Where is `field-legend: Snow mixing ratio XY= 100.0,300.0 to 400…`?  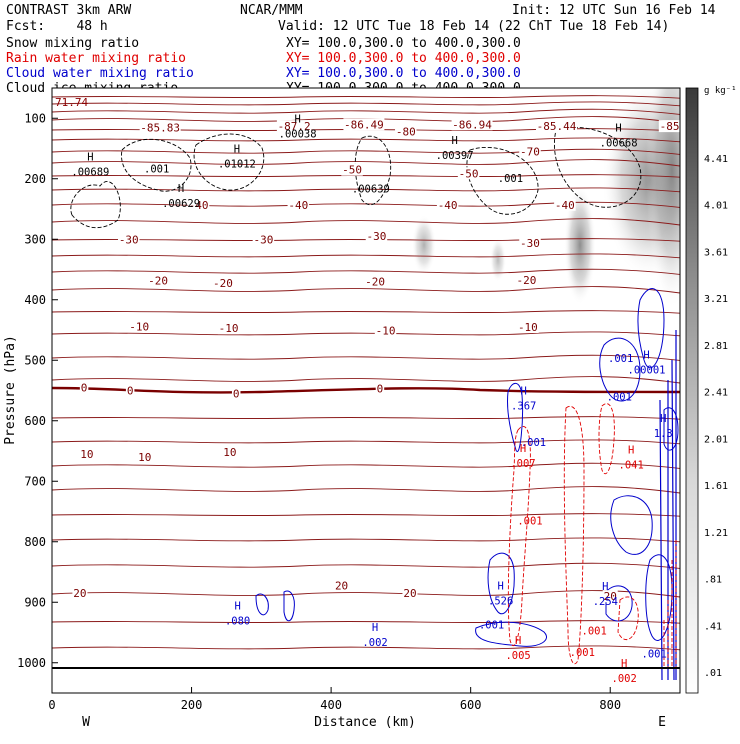
field-legend: Snow mixing ratio XY= 100.0,300.0 to 400… is located at coordinates (263, 66).